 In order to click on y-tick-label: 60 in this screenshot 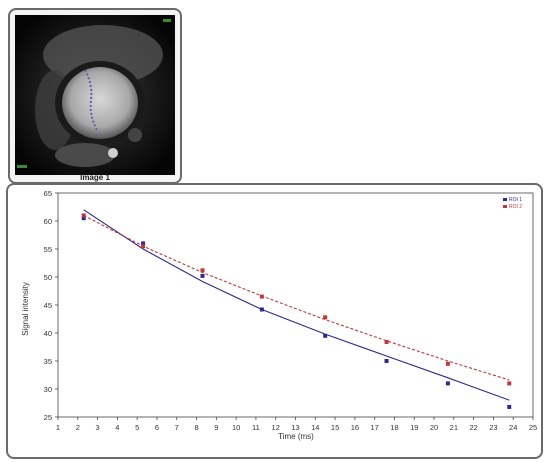, I will do `click(48, 221)`.